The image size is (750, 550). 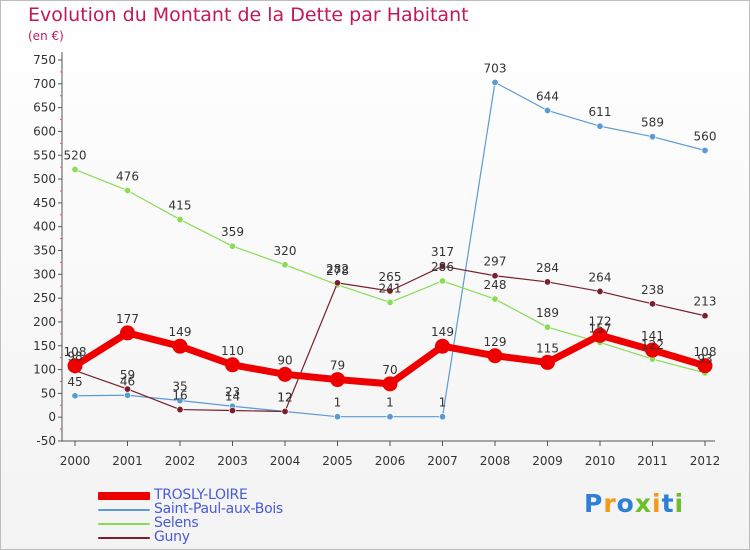 What do you see at coordinates (232, 392) in the screenshot?
I see `data-label: 23` at bounding box center [232, 392].